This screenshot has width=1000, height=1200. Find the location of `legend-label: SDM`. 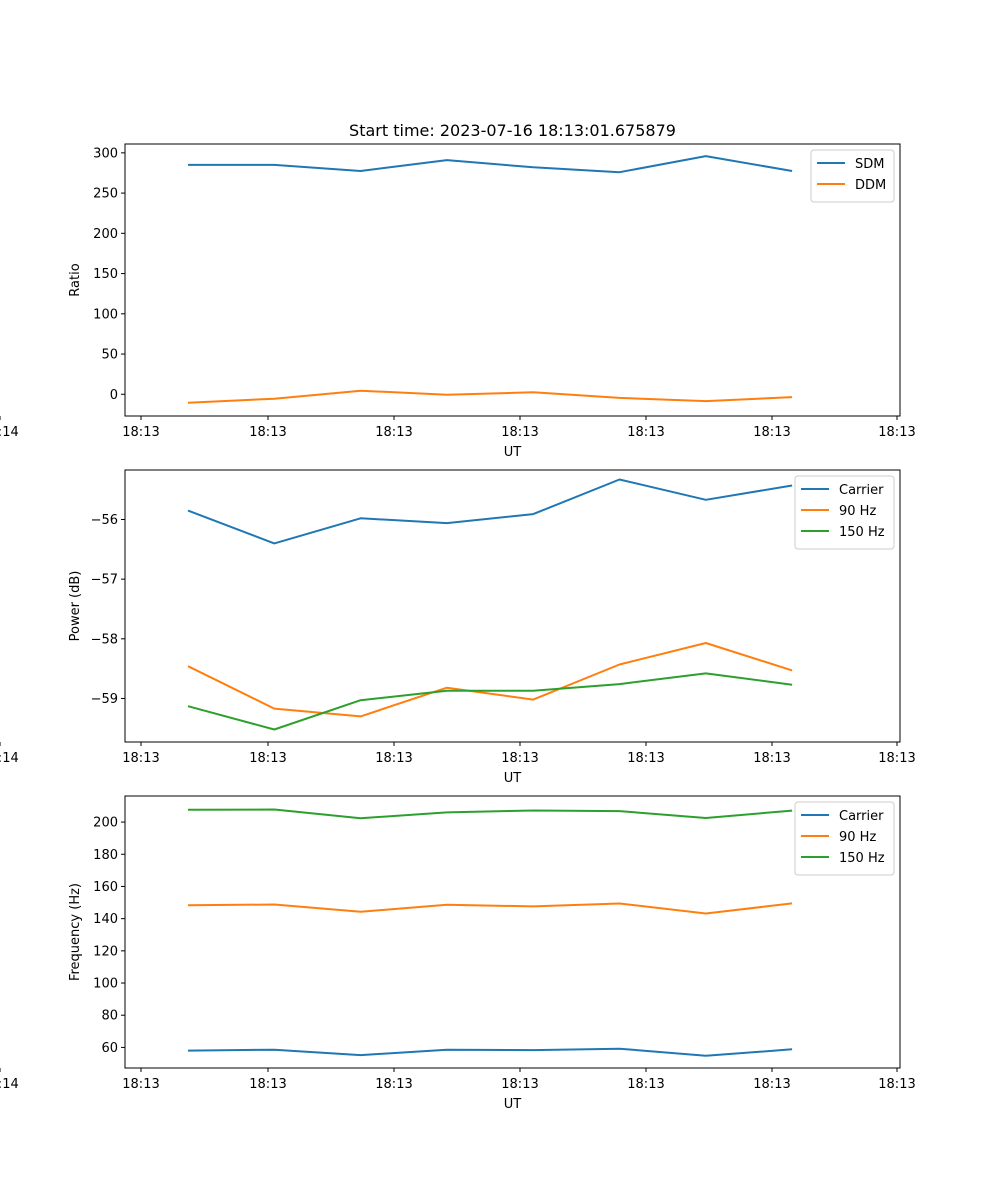

legend-label: SDM is located at coordinates (869, 164).